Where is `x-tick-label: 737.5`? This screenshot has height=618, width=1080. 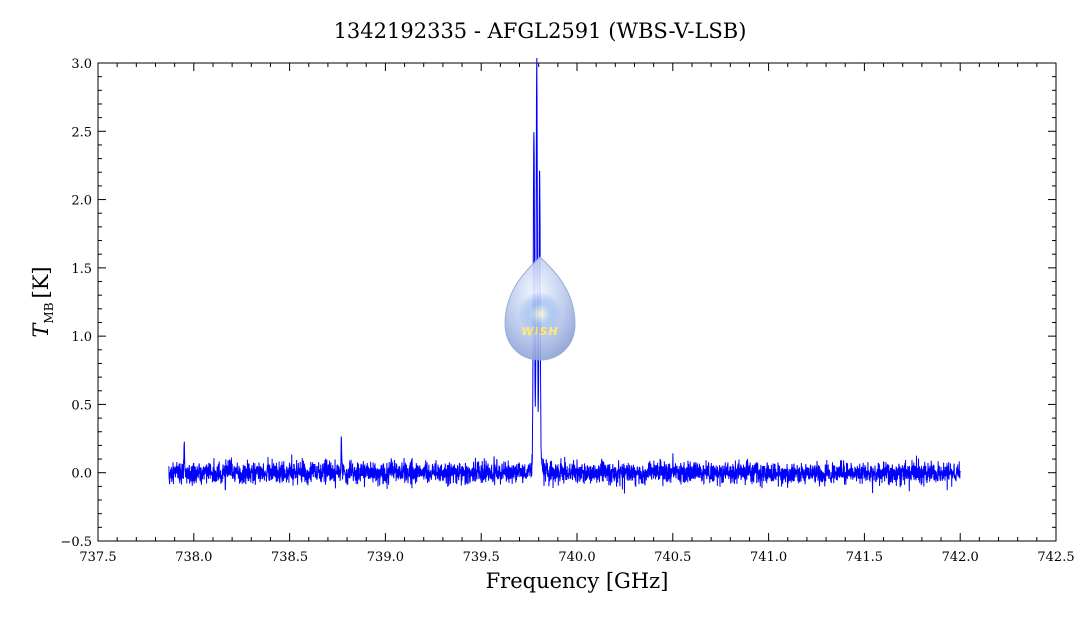
x-tick-label: 737.5 is located at coordinates (97, 557).